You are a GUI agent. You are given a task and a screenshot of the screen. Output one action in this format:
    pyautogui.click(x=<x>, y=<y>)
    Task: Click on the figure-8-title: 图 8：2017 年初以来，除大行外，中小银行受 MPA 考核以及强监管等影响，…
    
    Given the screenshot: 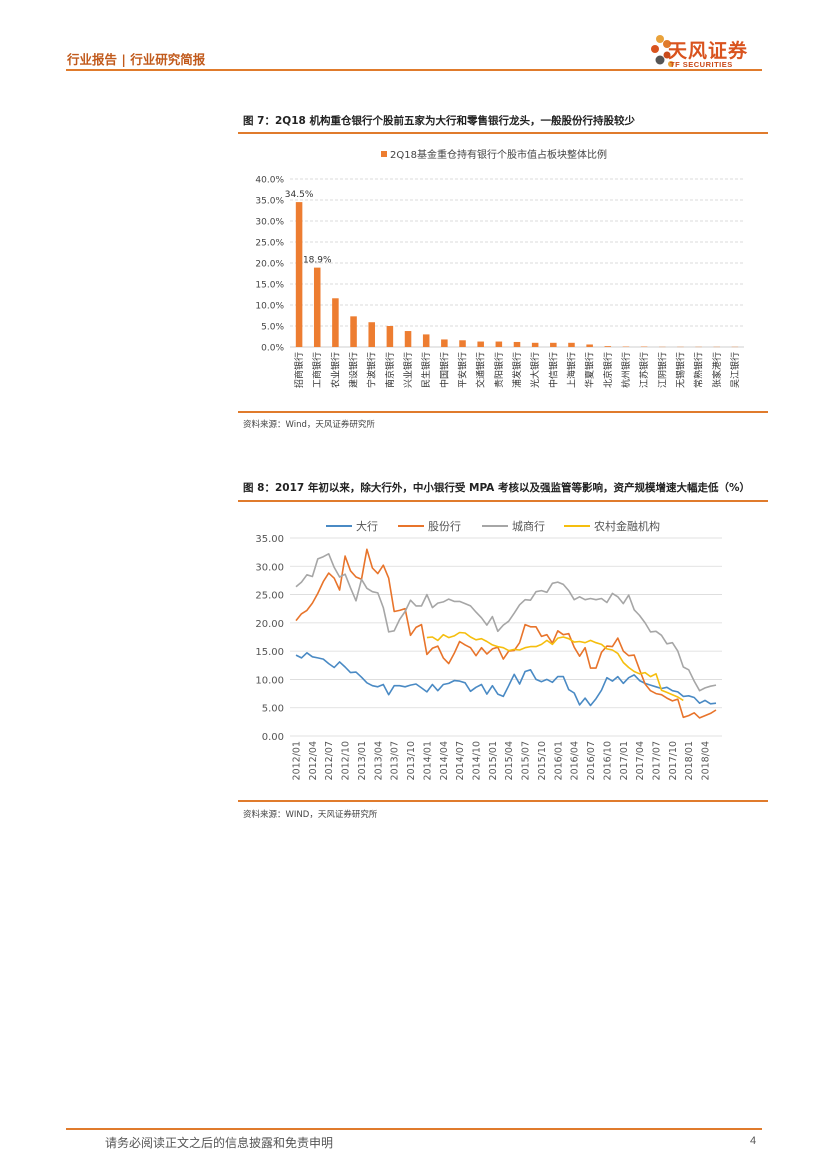 What is the action you would take?
    pyautogui.click(x=496, y=488)
    